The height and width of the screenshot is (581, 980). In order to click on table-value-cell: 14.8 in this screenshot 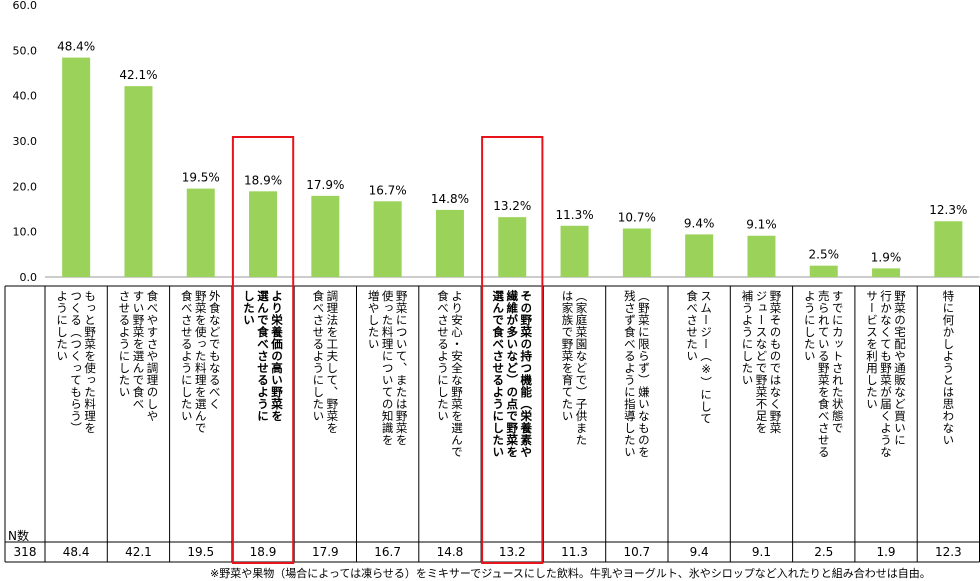, I will do `click(450, 552)`.